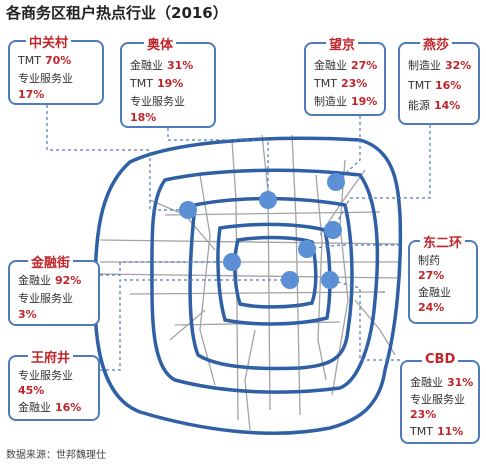  Describe the element at coordinates (31, 94) in the screenshot. I see `row-1-value: 17%` at that location.